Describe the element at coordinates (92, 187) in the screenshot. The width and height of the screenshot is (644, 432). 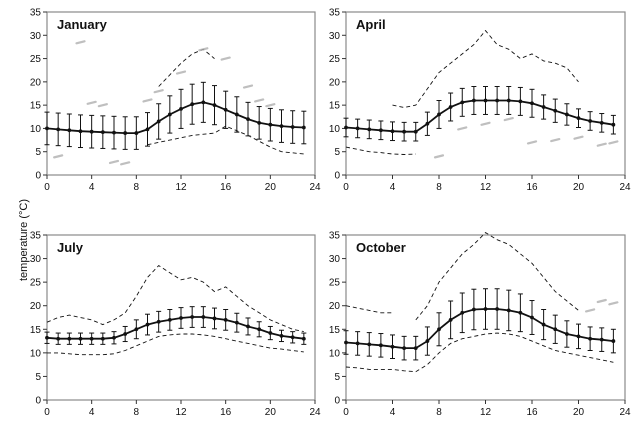
I see `x-tick-label: 4` at that location.